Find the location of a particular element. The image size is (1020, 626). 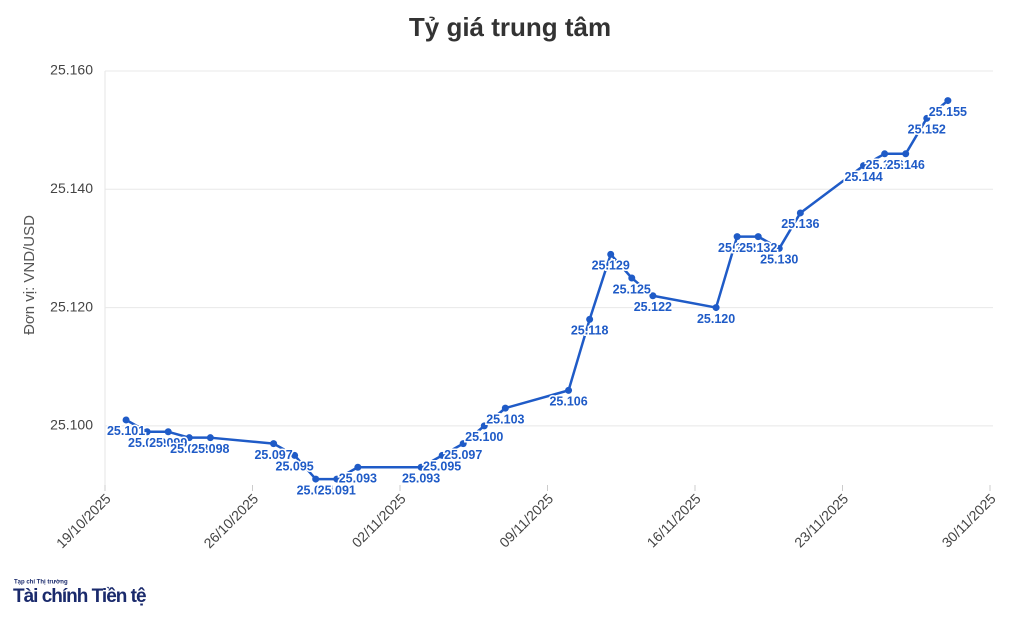

y-tick-label: 25.100 is located at coordinates (71, 425).